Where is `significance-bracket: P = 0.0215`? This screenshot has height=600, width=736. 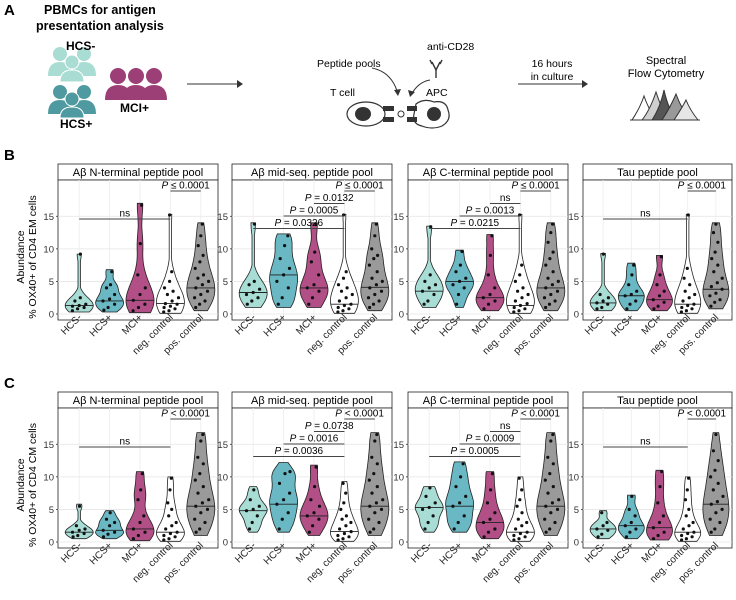 significance-bracket: P = 0.0215 is located at coordinates (475, 223).